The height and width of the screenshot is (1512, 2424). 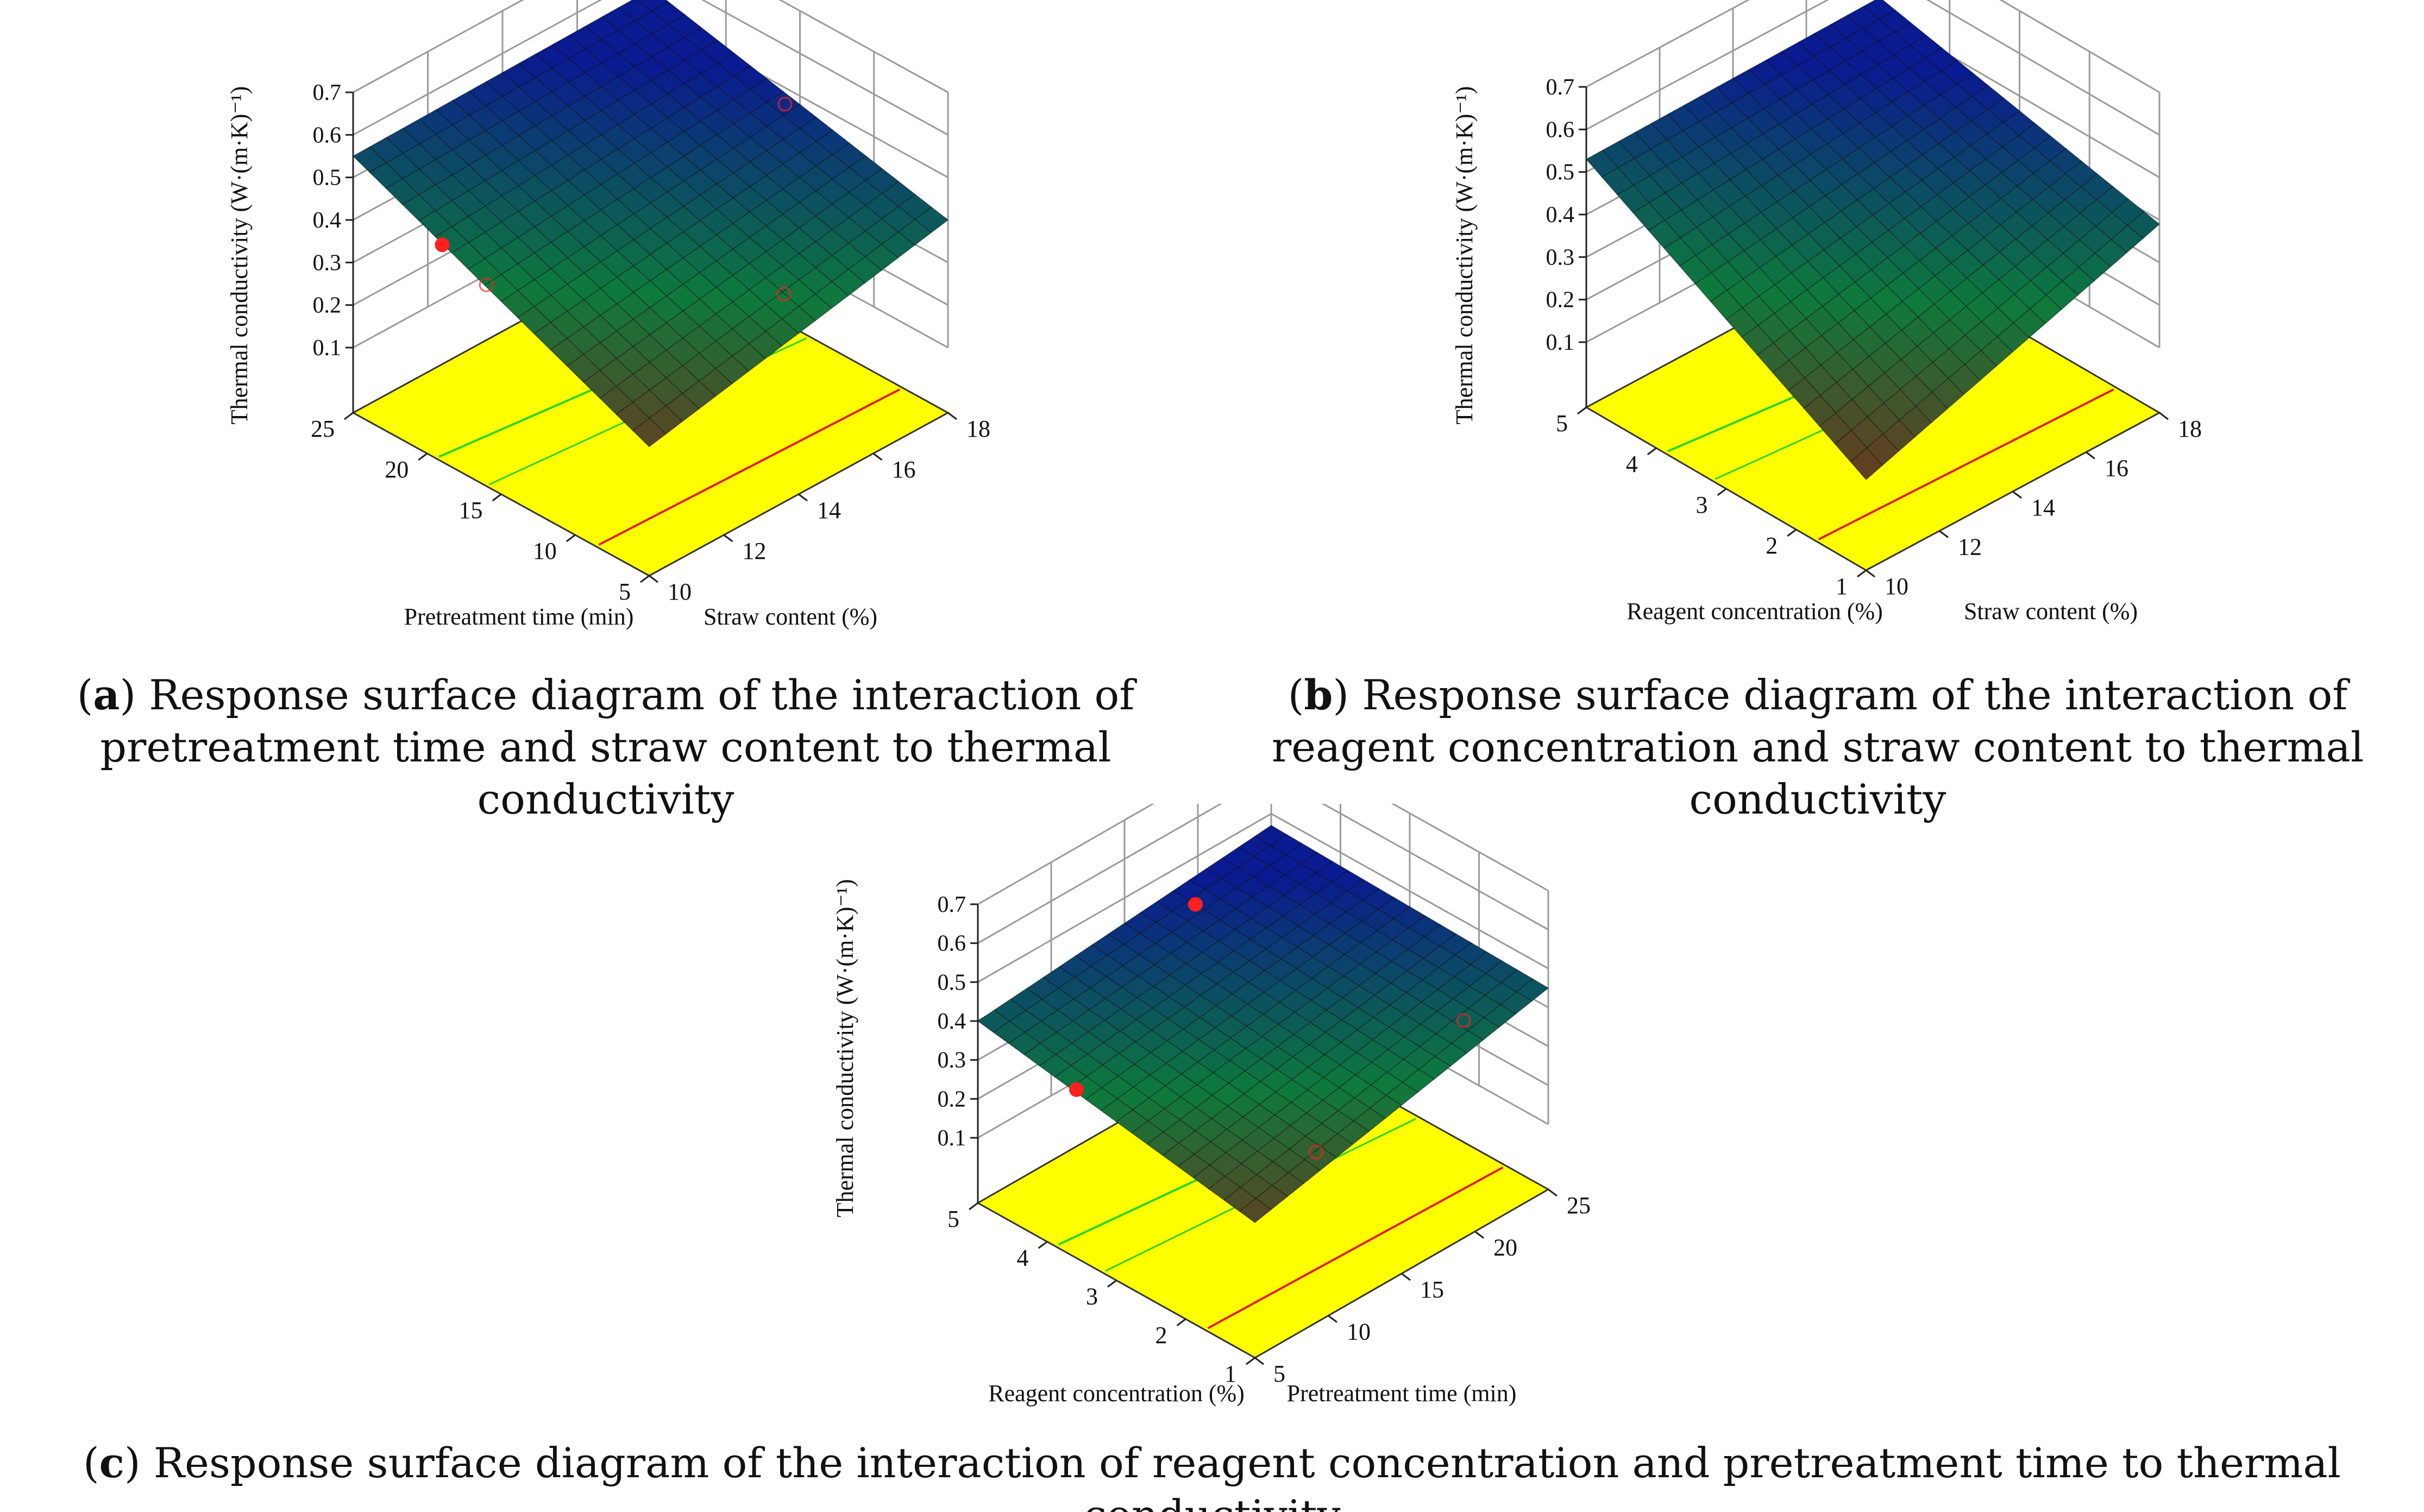 What do you see at coordinates (323, 428) in the screenshot?
I see `left-axis-tick-label: 25` at bounding box center [323, 428].